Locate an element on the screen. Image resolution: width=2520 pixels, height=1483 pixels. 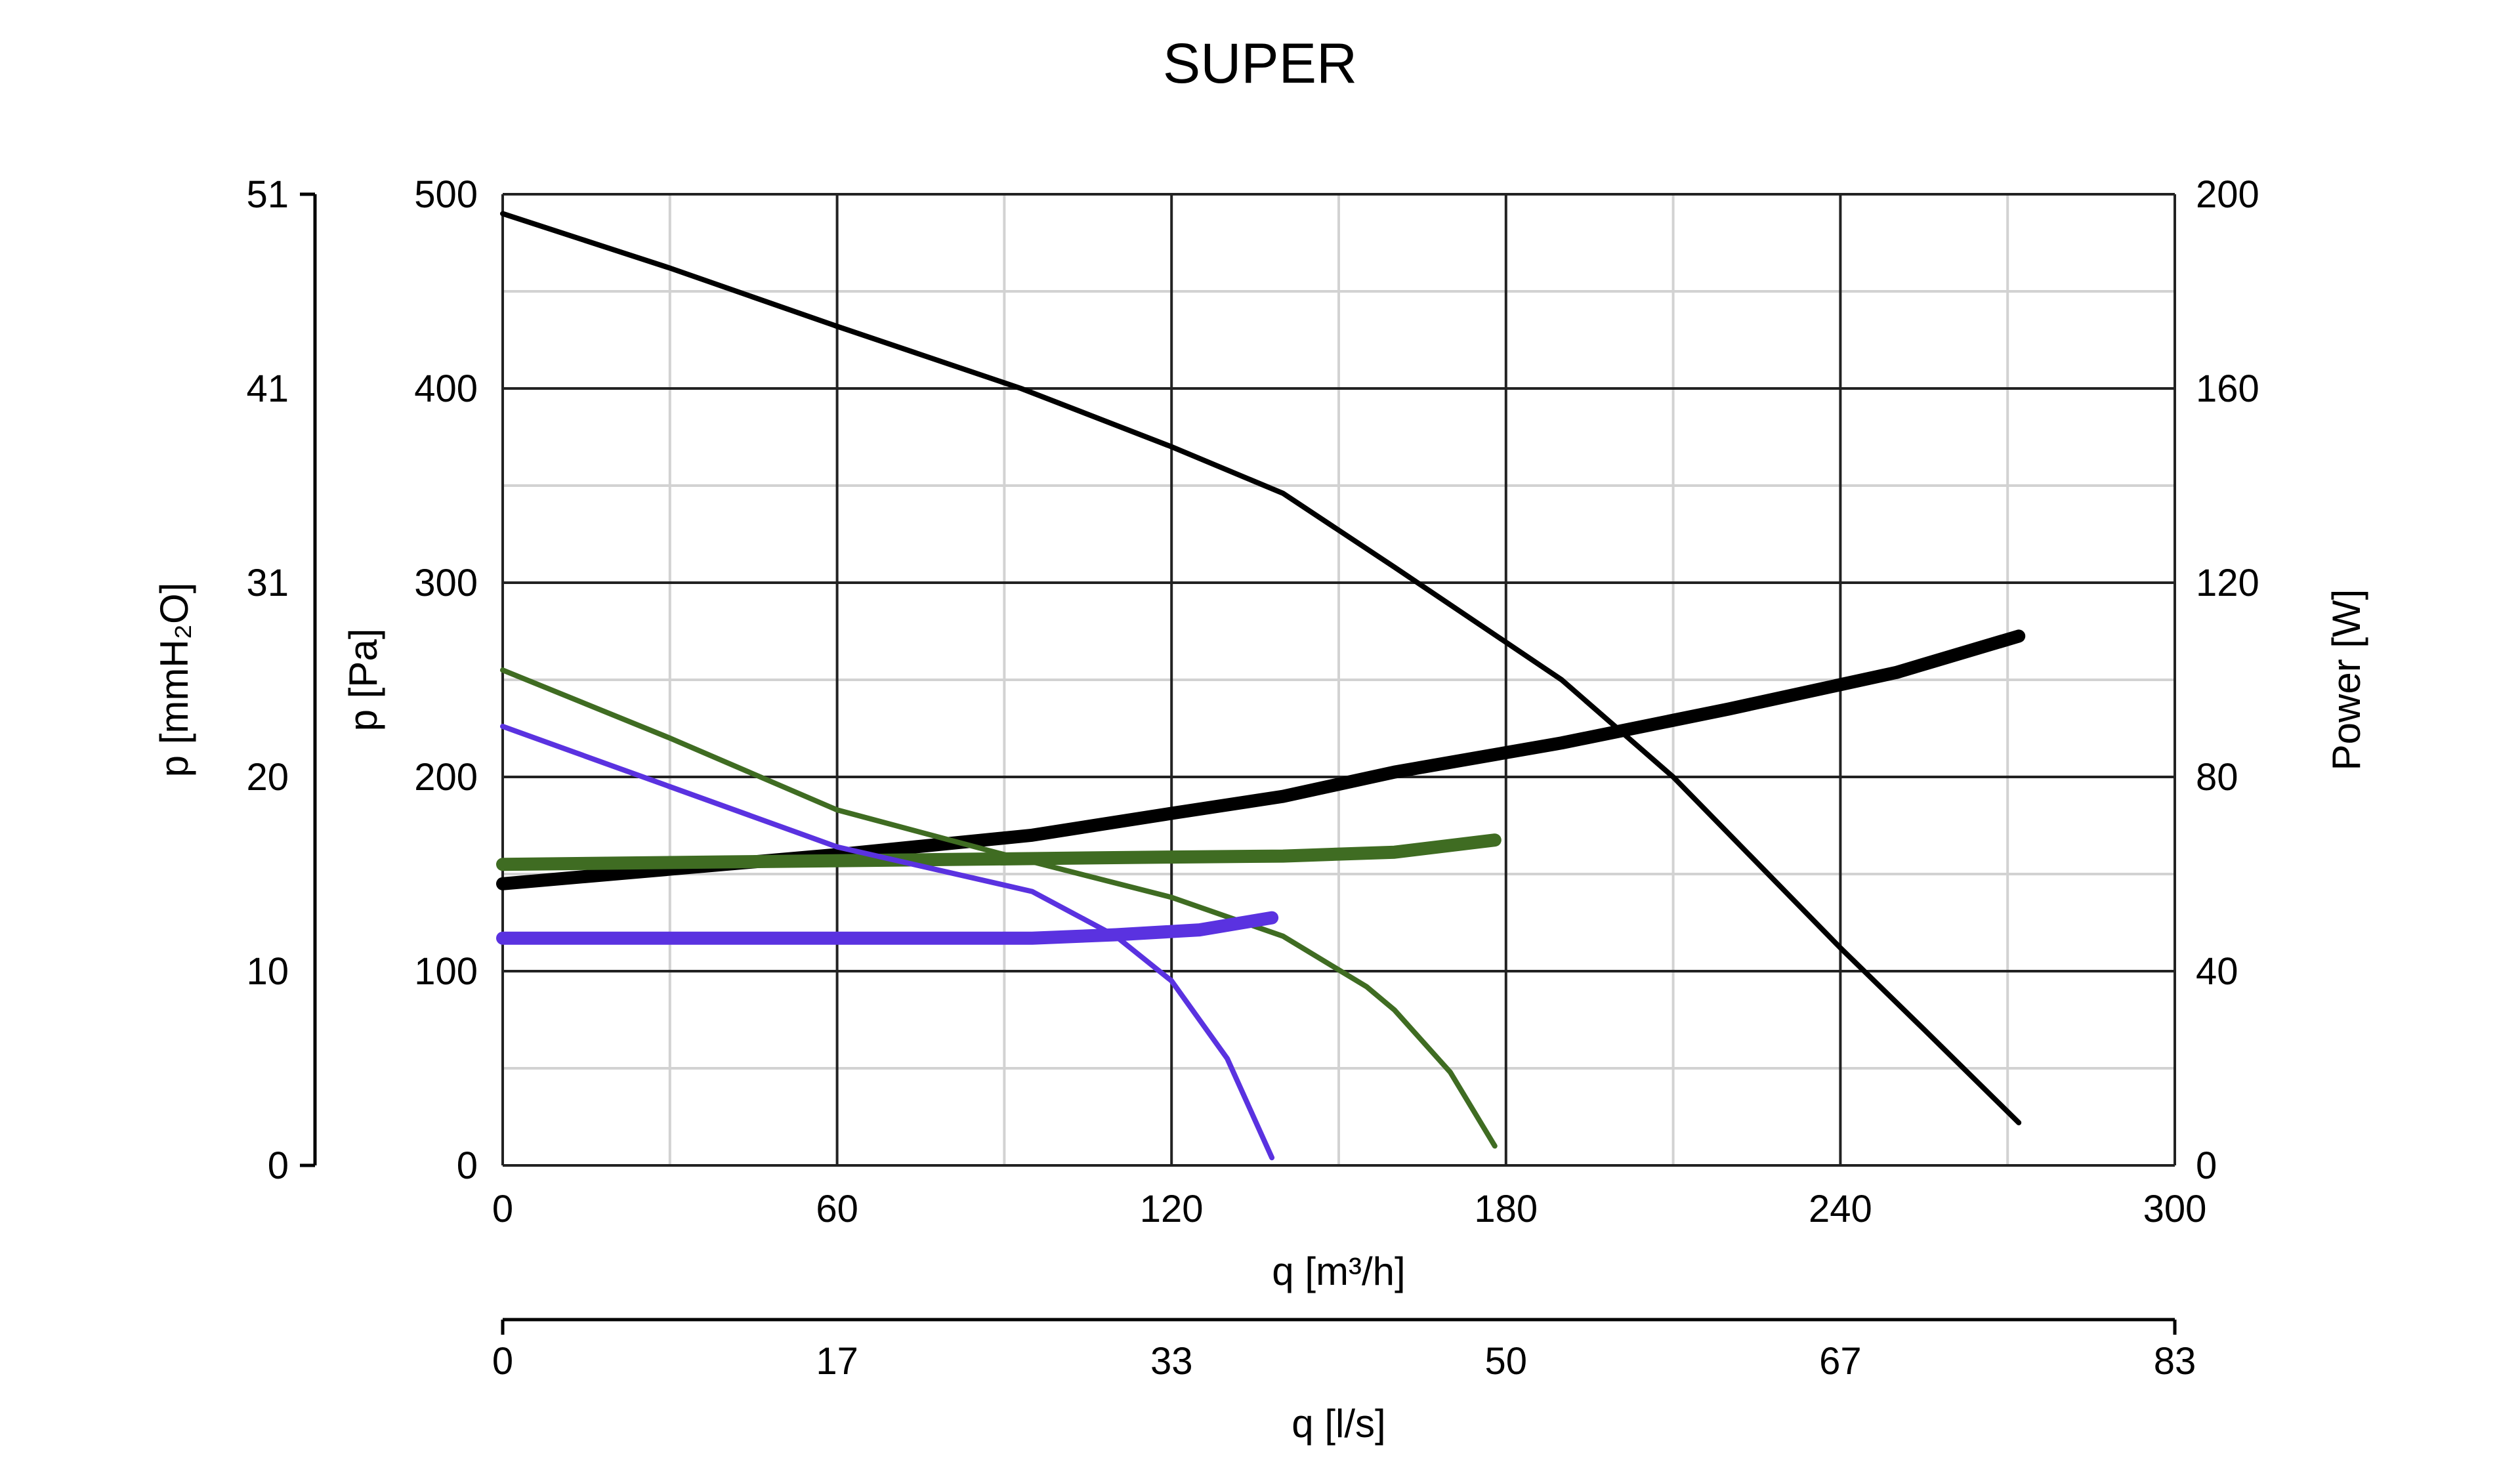
x2-tick-label: 83 is located at coordinates (2175, 1361).